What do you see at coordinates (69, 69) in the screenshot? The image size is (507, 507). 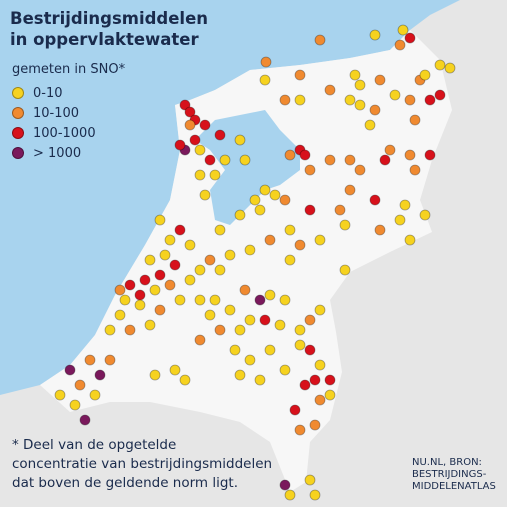 I see `legend-title: gemeten in SNO*` at bounding box center [69, 69].